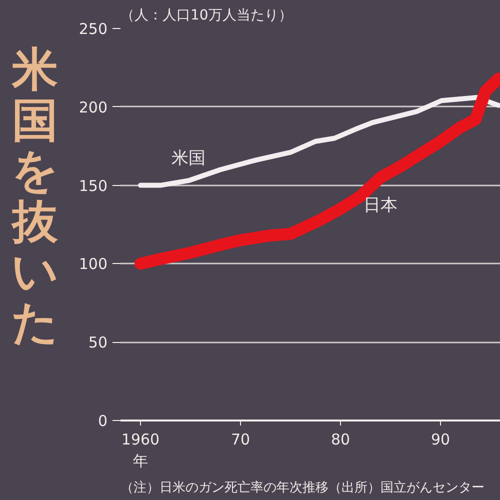  I want to click on y-tick-label: 0, so click(103, 421).